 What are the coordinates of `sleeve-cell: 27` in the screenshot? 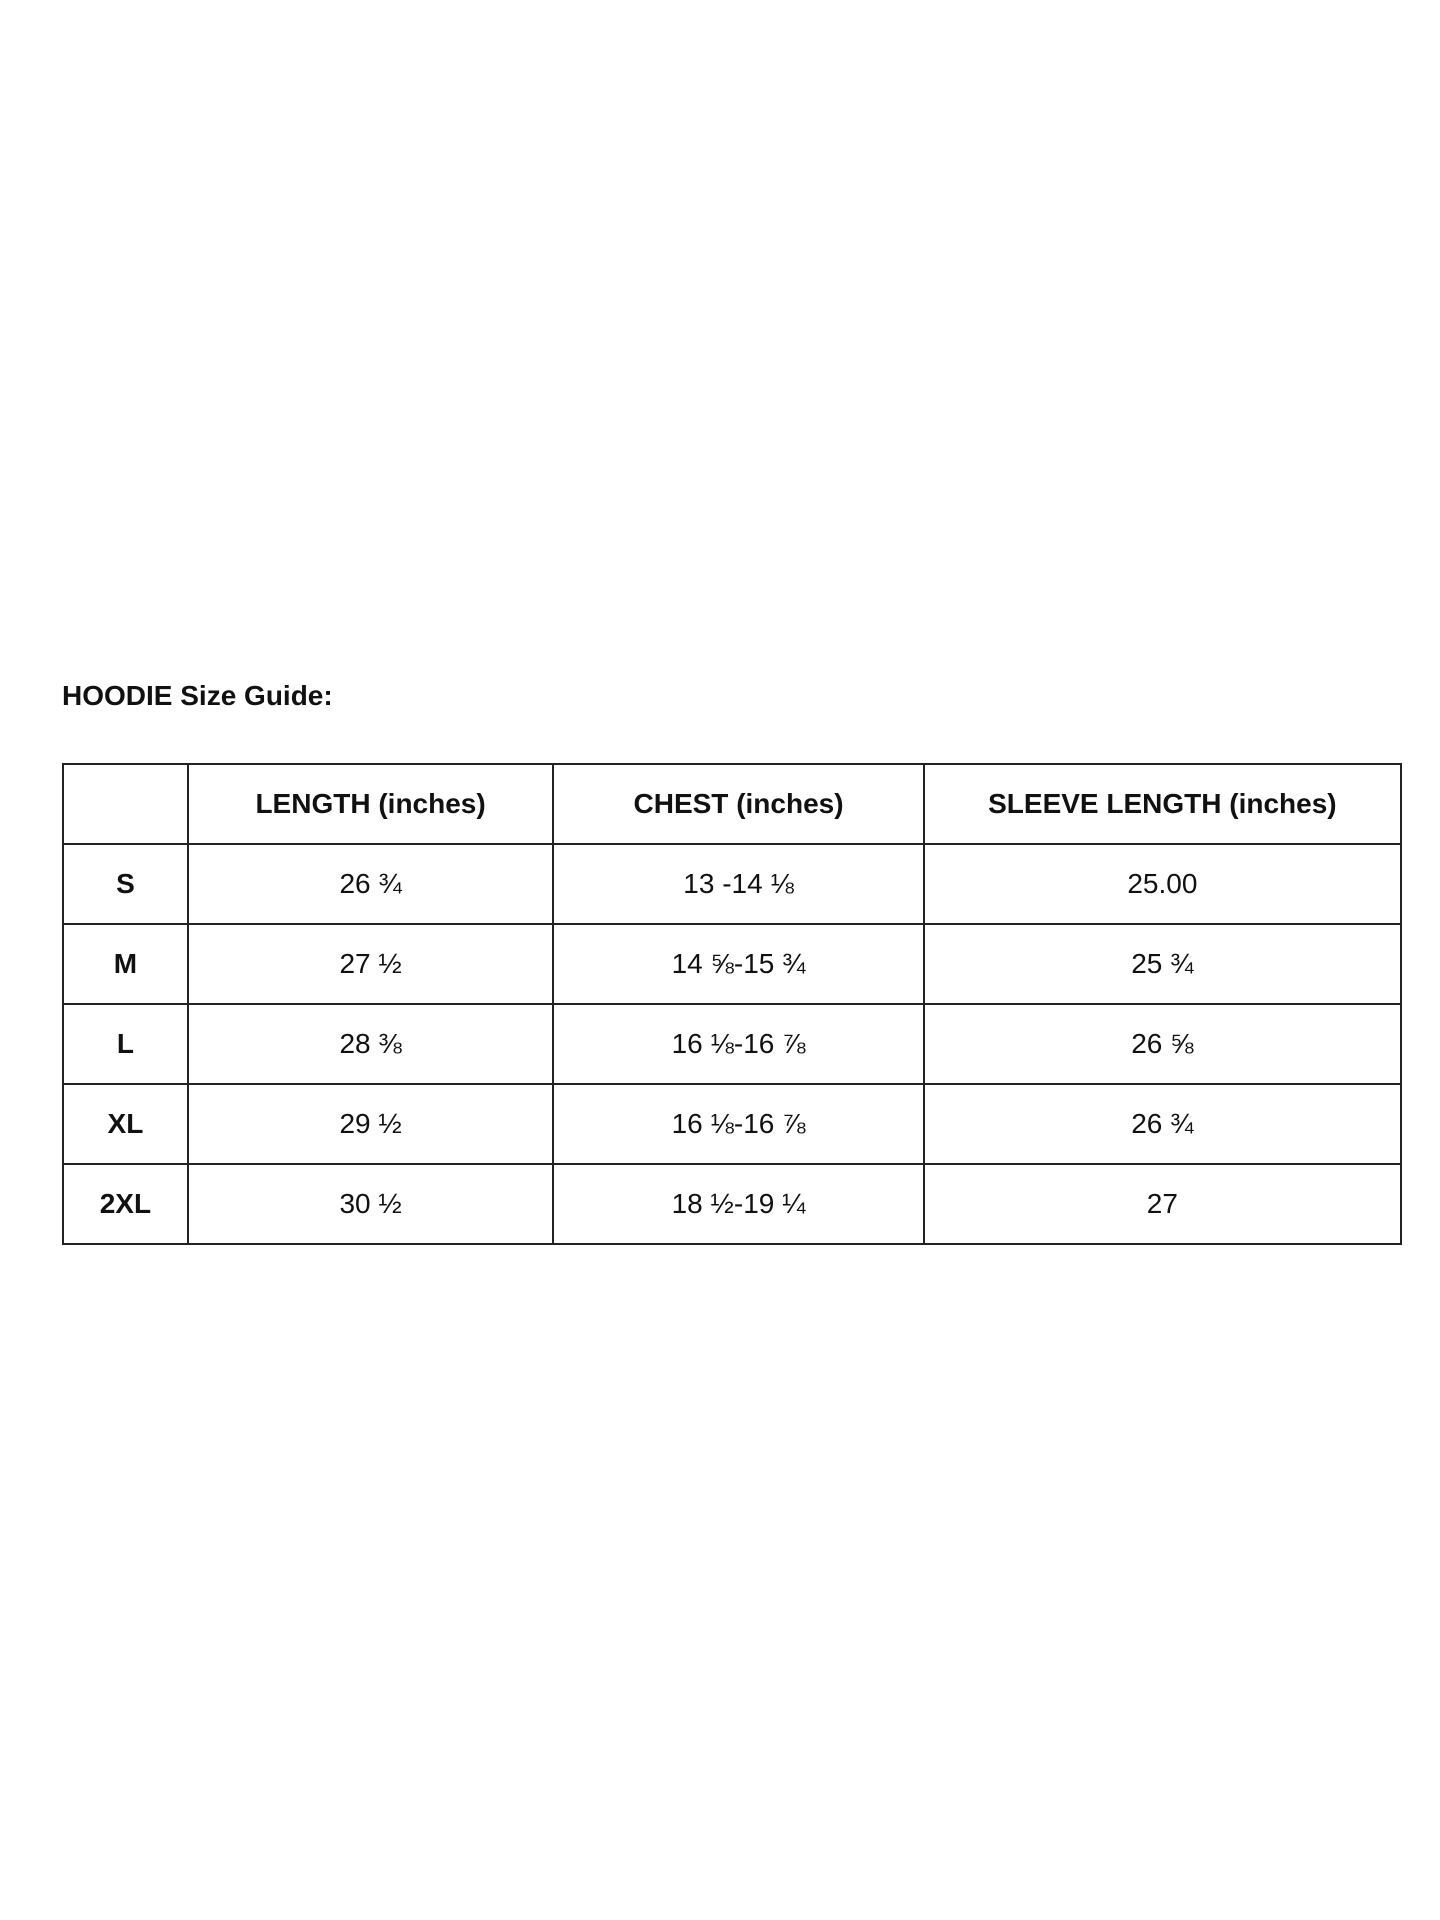 It's located at (1162, 1204).